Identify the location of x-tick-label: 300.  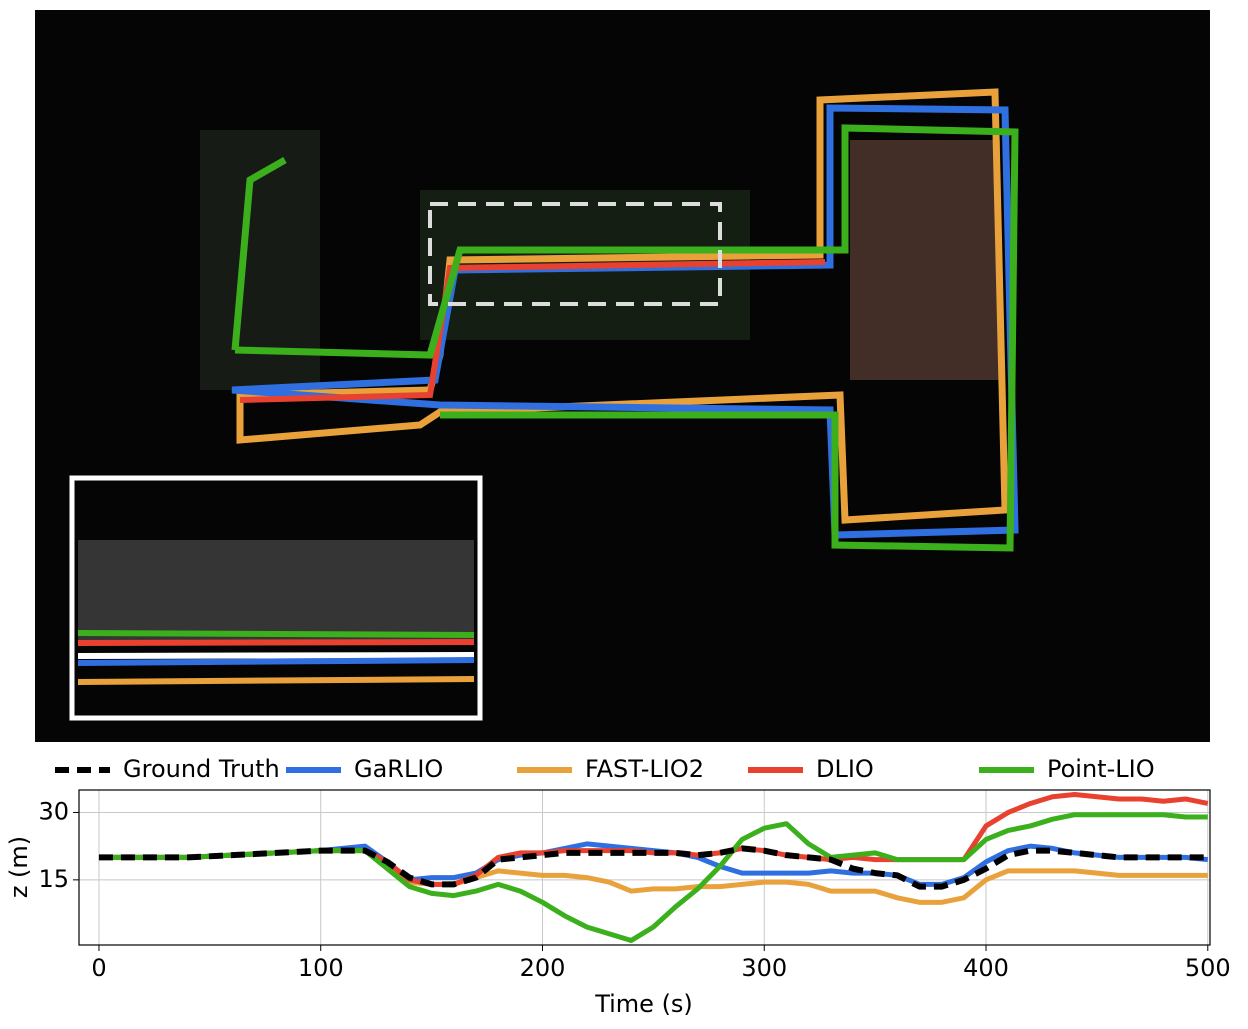
(764, 968).